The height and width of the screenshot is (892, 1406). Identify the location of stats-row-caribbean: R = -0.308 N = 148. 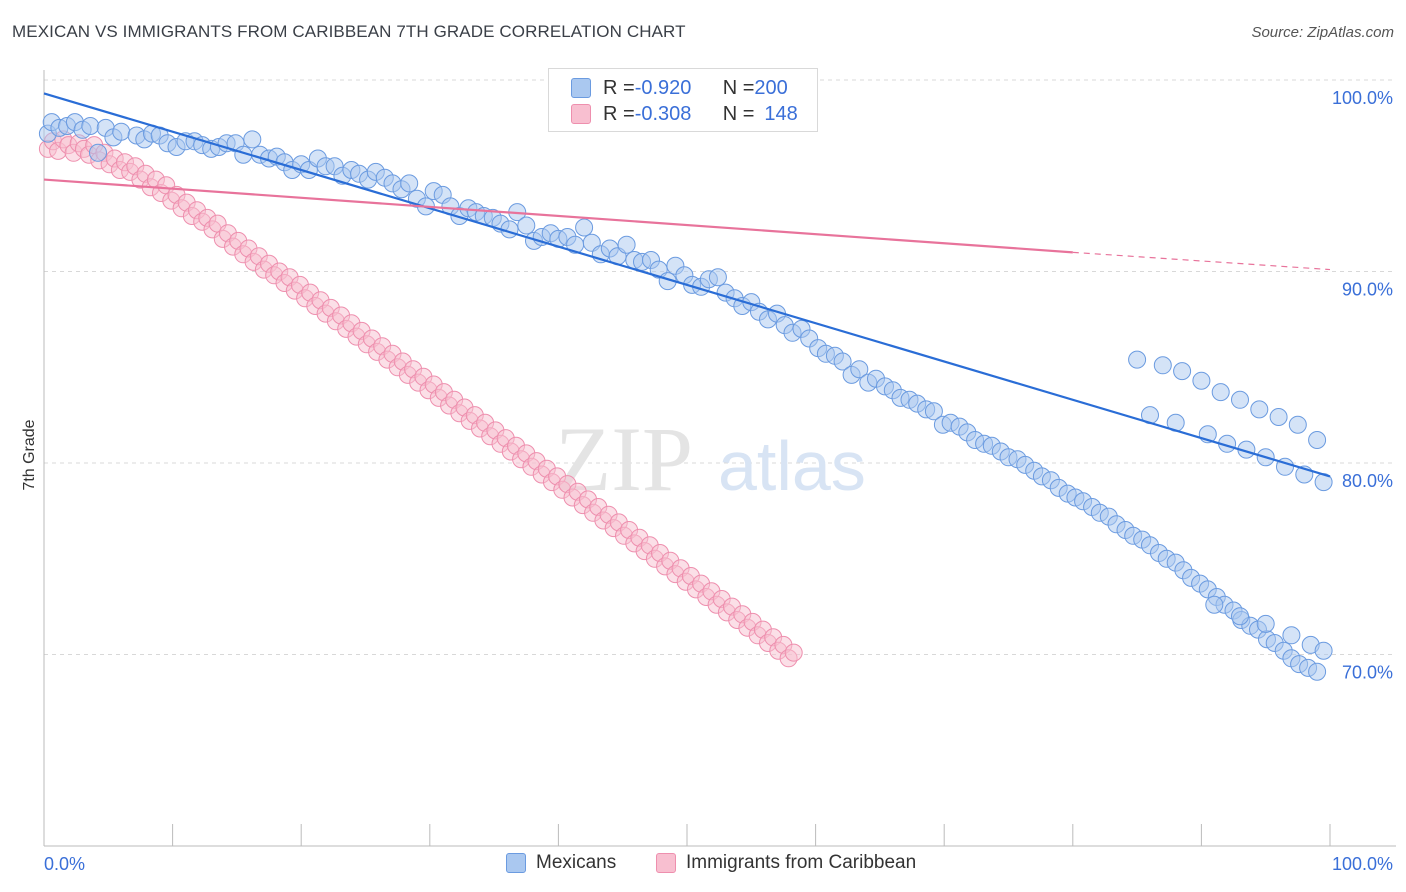
(684, 114).